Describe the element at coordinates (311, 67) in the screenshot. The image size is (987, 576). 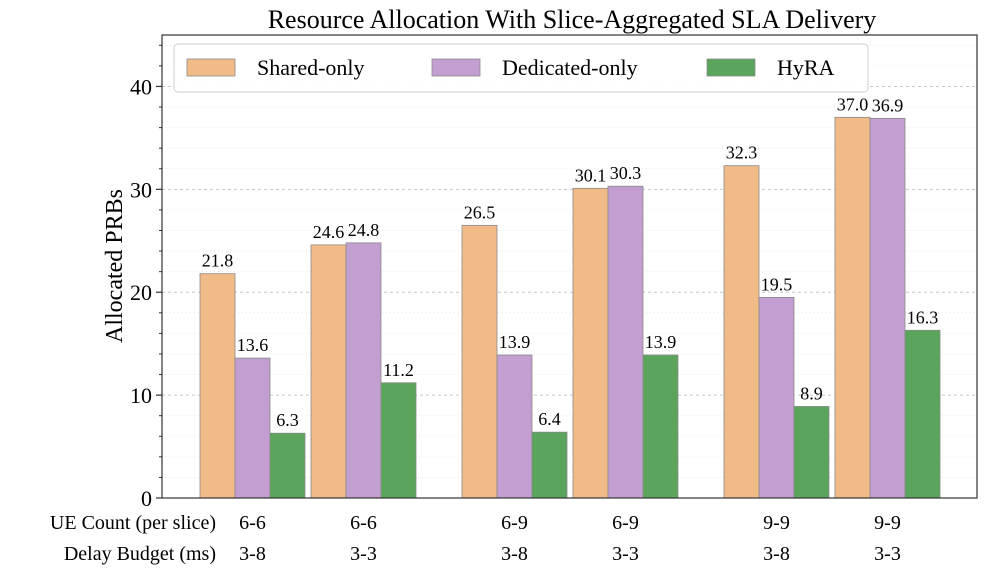
I see `legend-label: Shared-only` at that location.